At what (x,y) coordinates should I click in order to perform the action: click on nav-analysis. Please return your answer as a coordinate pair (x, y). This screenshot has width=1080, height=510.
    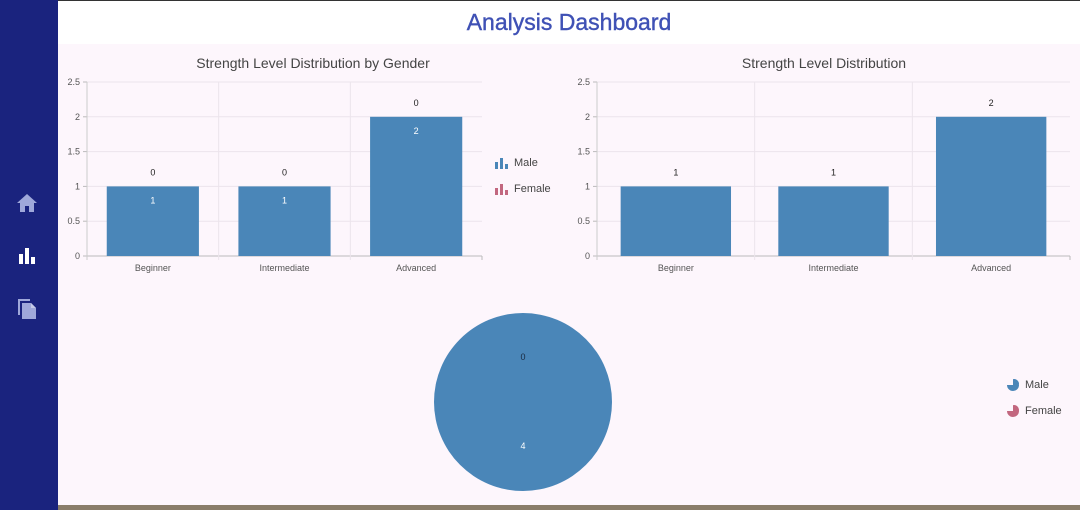
    Looking at the image, I should click on (27, 256).